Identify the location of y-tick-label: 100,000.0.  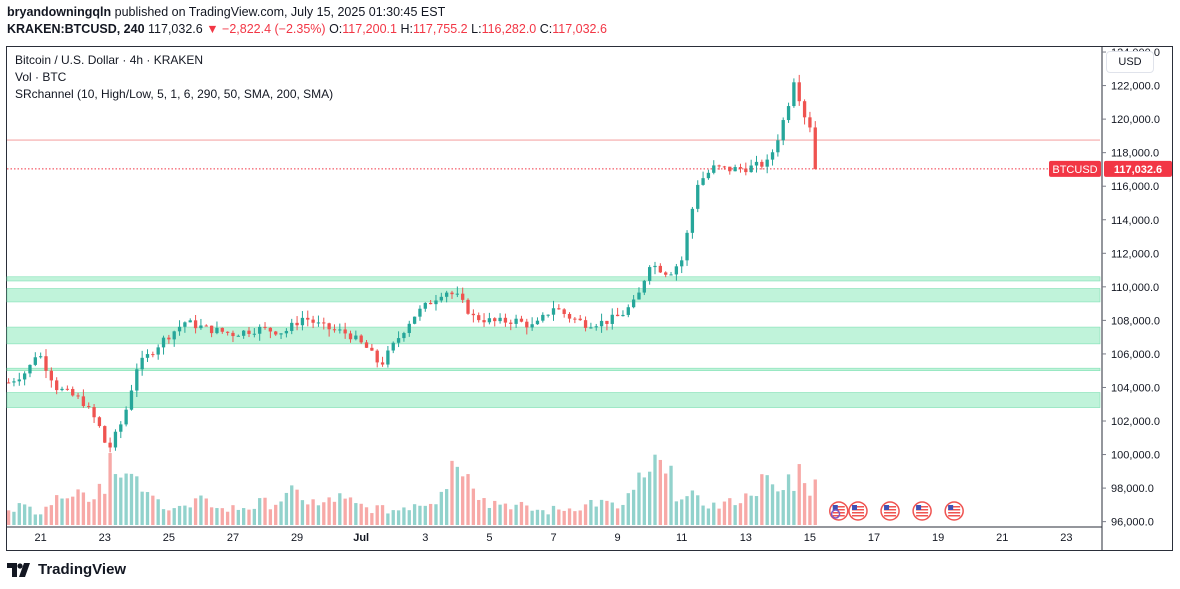
(1135, 456).